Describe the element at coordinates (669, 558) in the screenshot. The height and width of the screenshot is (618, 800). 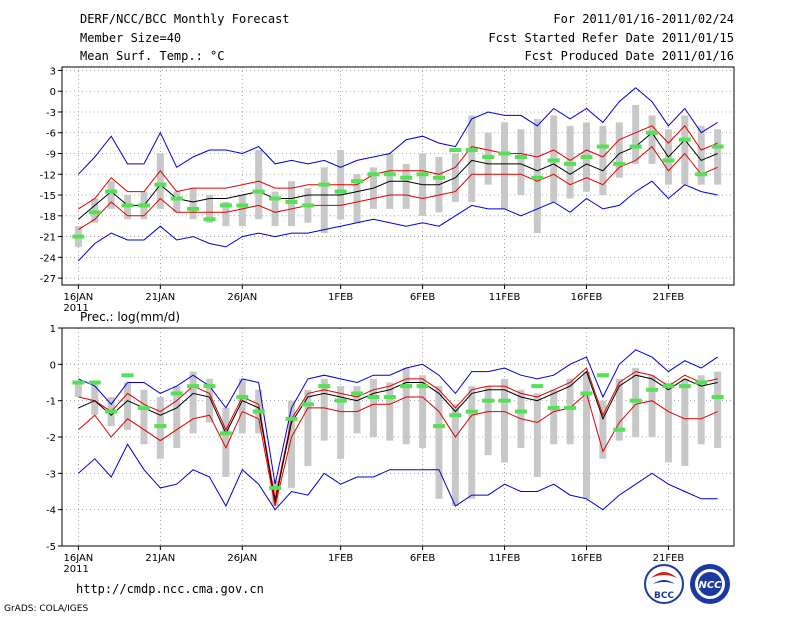
I see `prec-xtick-label: 21FEB` at that location.